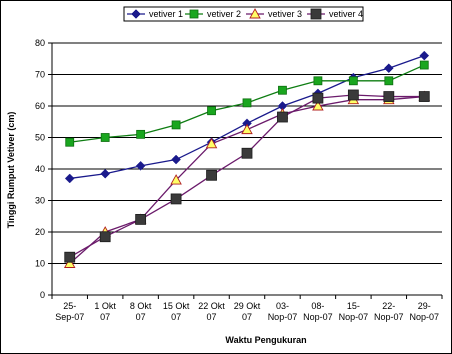 This screenshot has height=354, width=452. What do you see at coordinates (283, 311) in the screenshot?
I see `x-tick-label: 03-Nop-07` at bounding box center [283, 311].